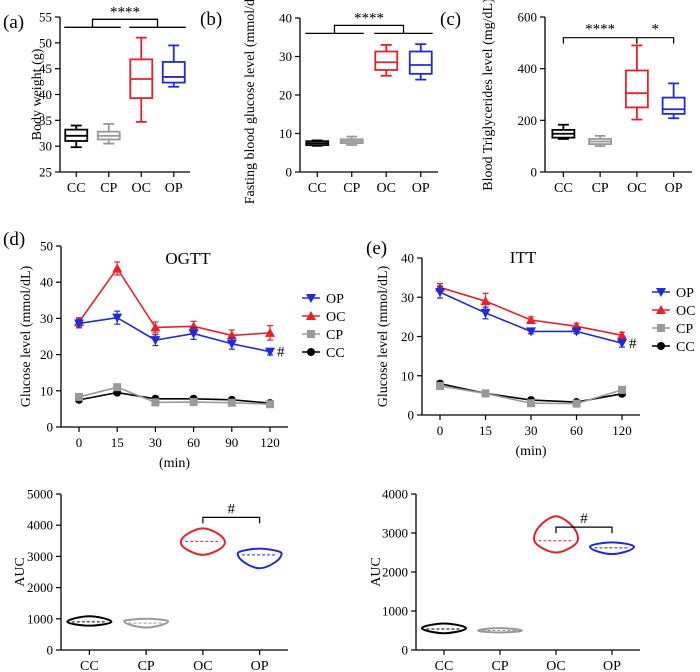 This screenshot has height=672, width=700. I want to click on legend-label: CC, so click(685, 347).